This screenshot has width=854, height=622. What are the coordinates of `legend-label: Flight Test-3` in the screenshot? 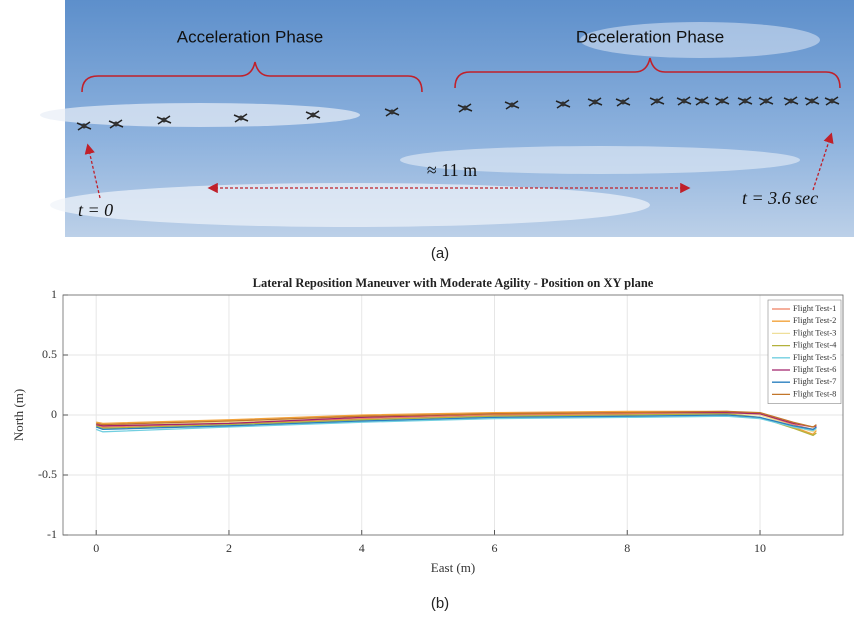 It's located at (814, 332).